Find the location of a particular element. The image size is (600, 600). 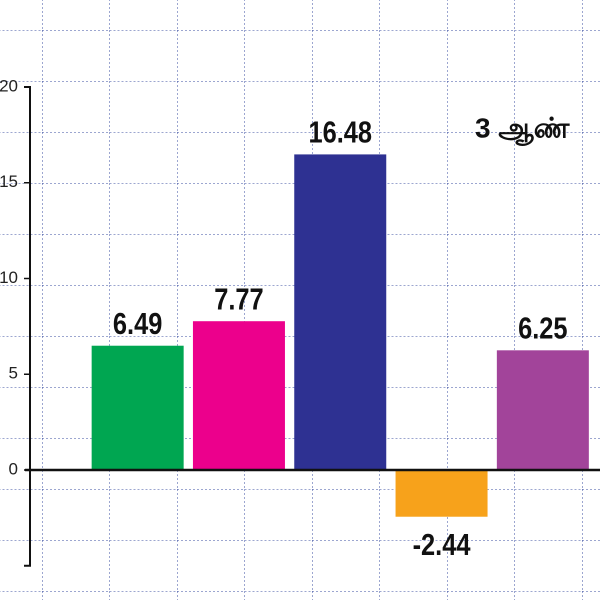

y-tick-label: 5 is located at coordinates (13, 373).